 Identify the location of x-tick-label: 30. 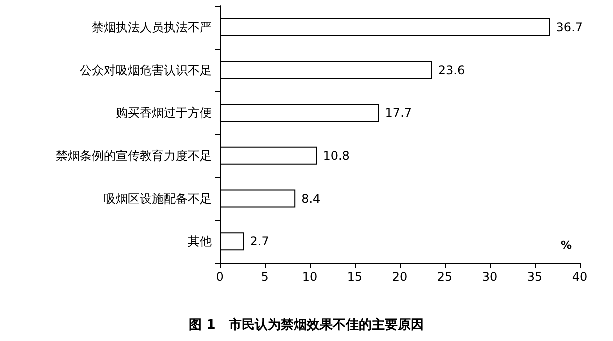
(490, 277).